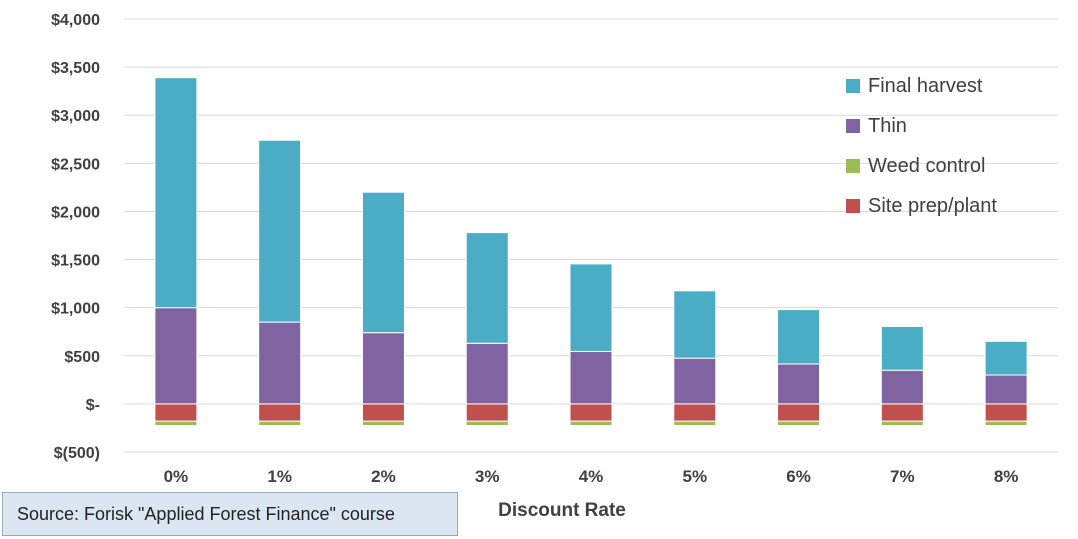 This screenshot has width=1078, height=539. I want to click on legend-label: Site prep/plant, so click(932, 206).